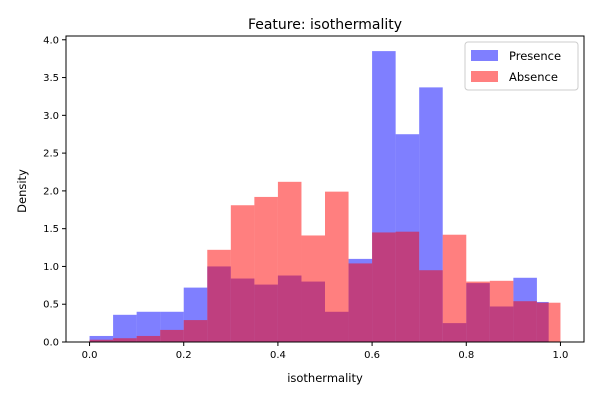 The image size is (600, 400). What do you see at coordinates (325, 378) in the screenshot?
I see `x-axis-label: isothermality` at bounding box center [325, 378].